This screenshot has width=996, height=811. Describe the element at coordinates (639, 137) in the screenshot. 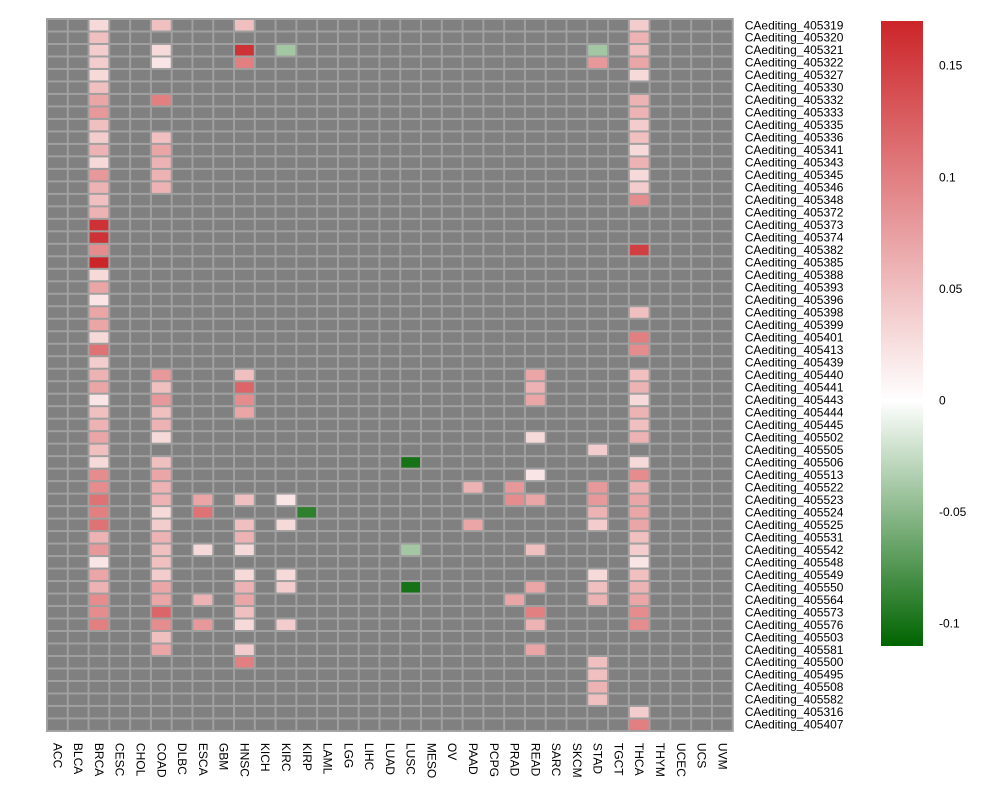

I see `heatmap-cell: CAediting_405336 / THCA: 0.05` at that location.